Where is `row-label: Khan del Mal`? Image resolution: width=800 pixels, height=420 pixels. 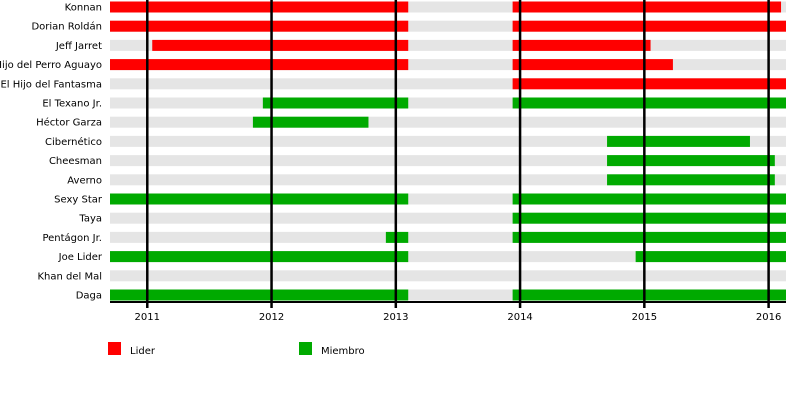 row-label: Khan del Mal is located at coordinates (69, 276).